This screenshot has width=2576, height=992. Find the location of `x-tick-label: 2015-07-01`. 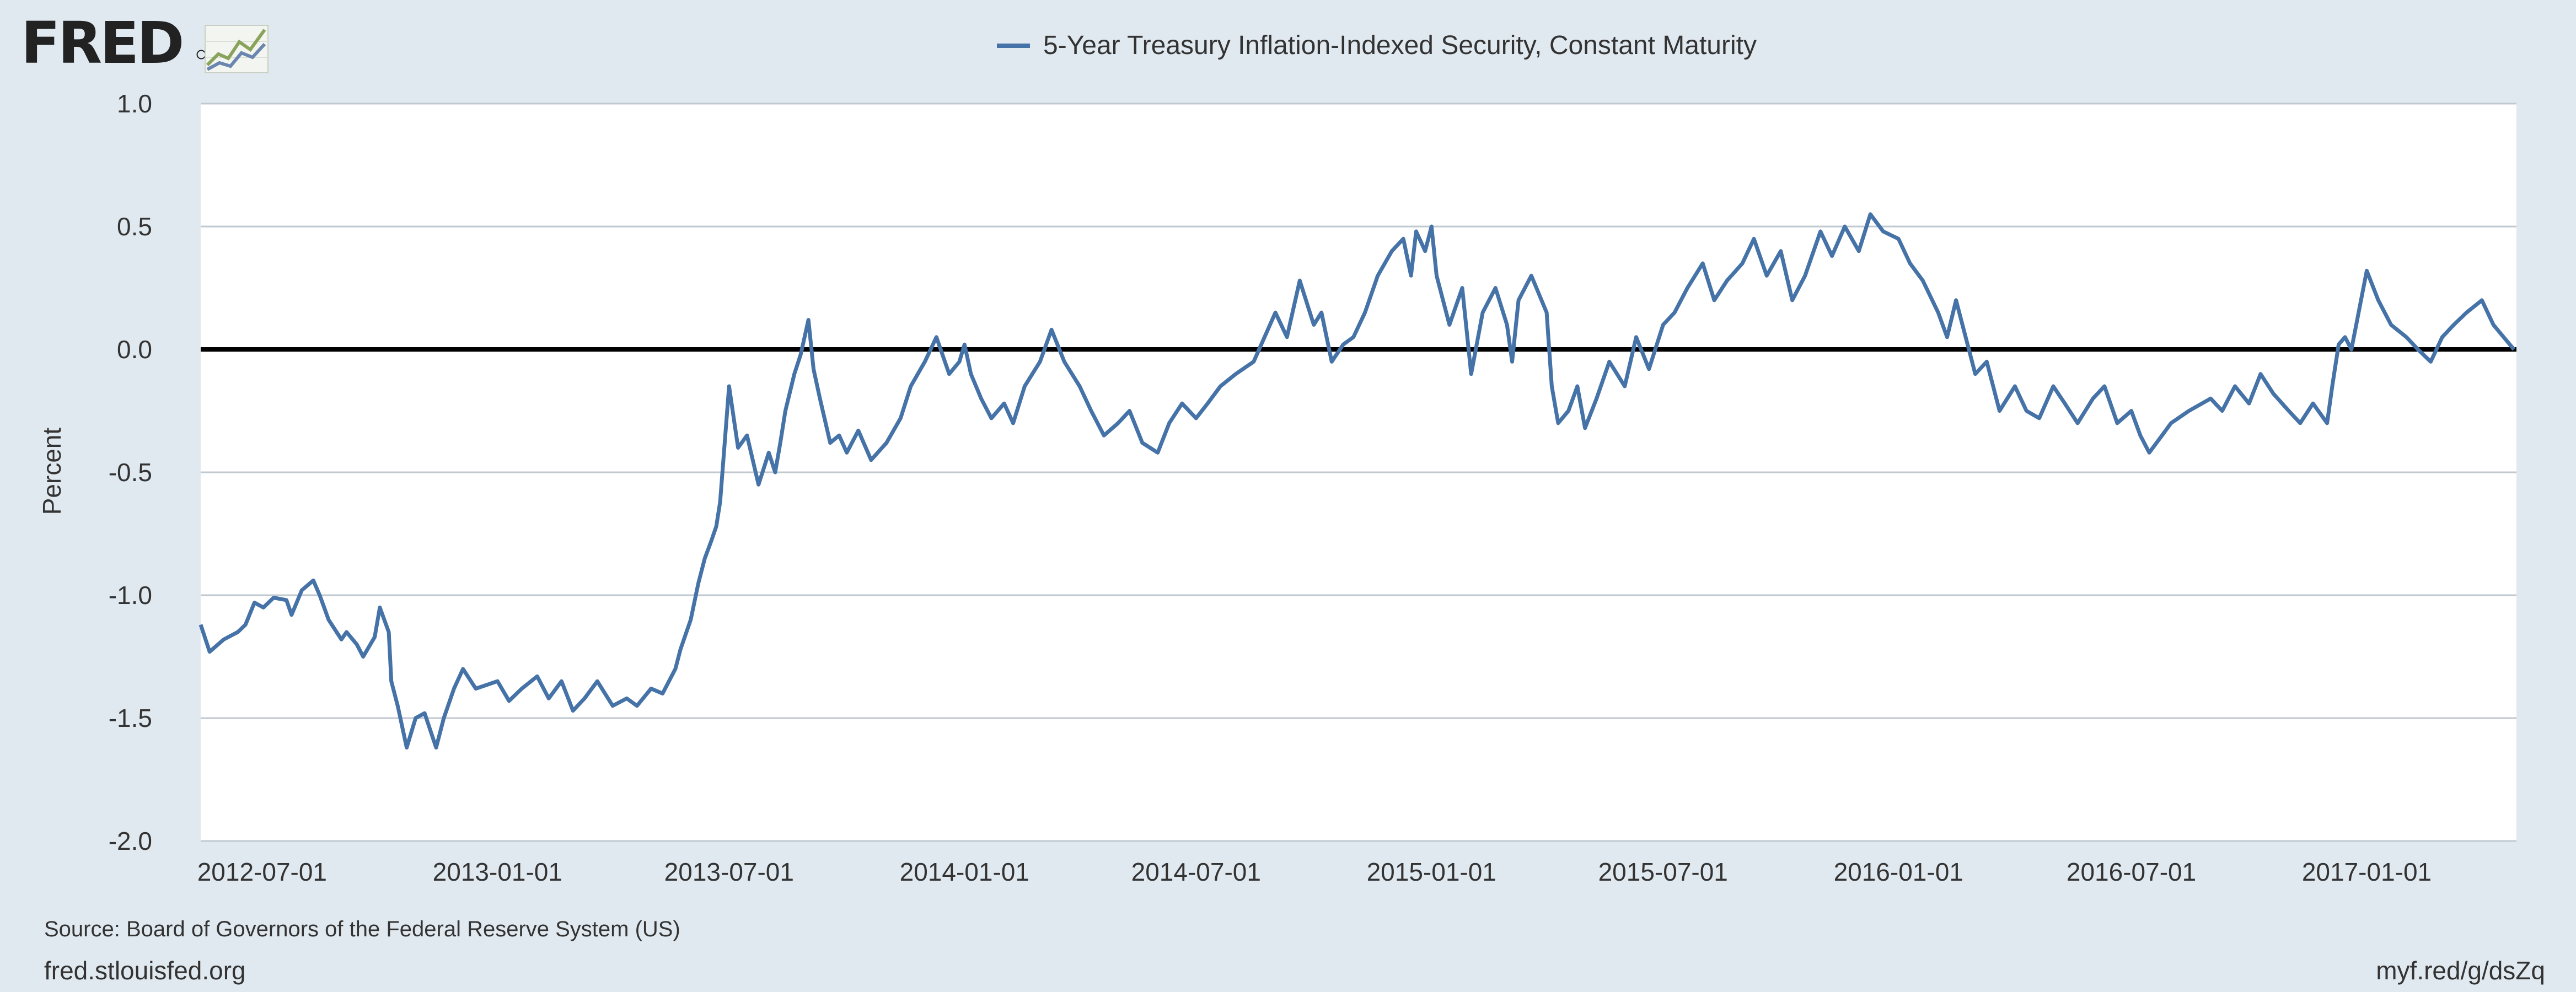

x-tick-label: 2015-07-01 is located at coordinates (1663, 872).